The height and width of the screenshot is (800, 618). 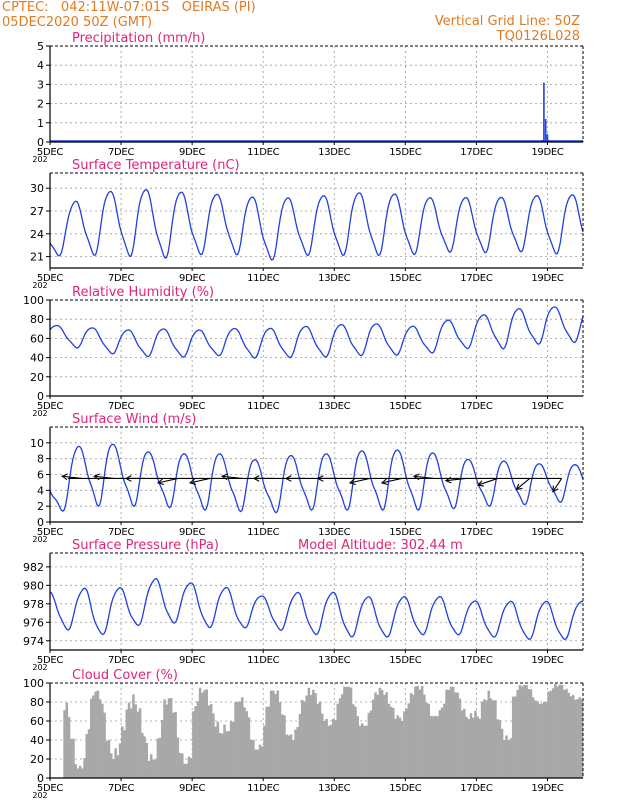 What do you see at coordinates (33, 641) in the screenshot?
I see `y-tick-label: 974` at bounding box center [33, 641].